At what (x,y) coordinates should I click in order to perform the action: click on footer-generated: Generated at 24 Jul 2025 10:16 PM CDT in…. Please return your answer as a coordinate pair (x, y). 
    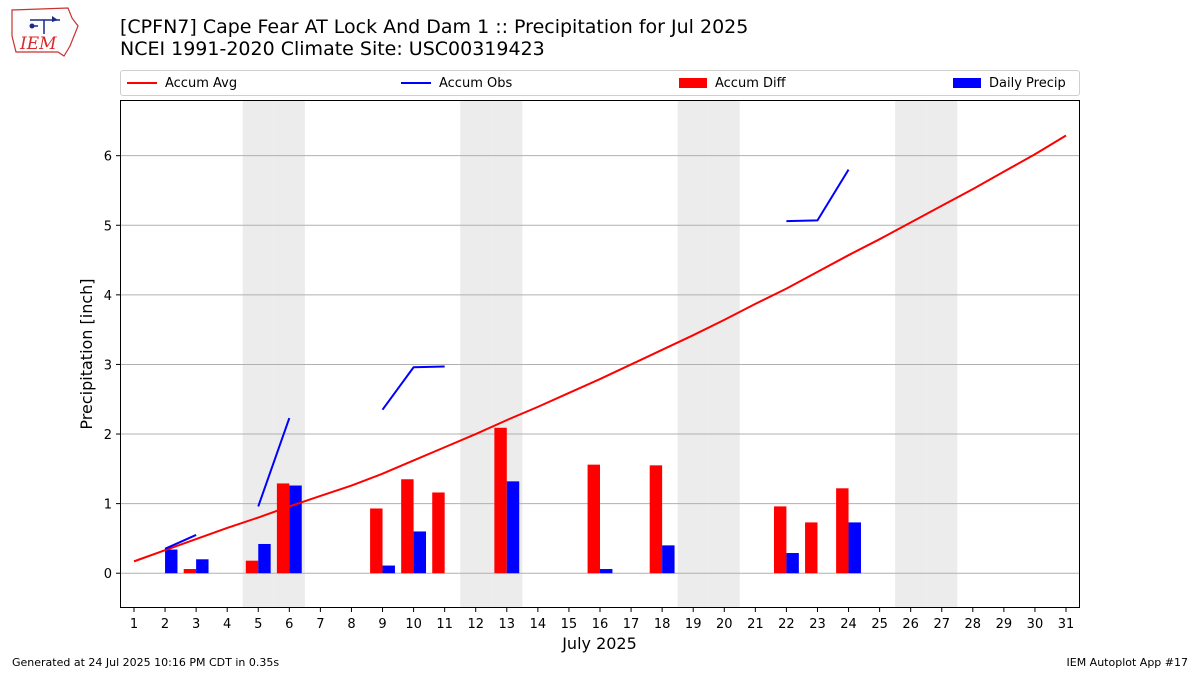
    Looking at the image, I should click on (146, 662).